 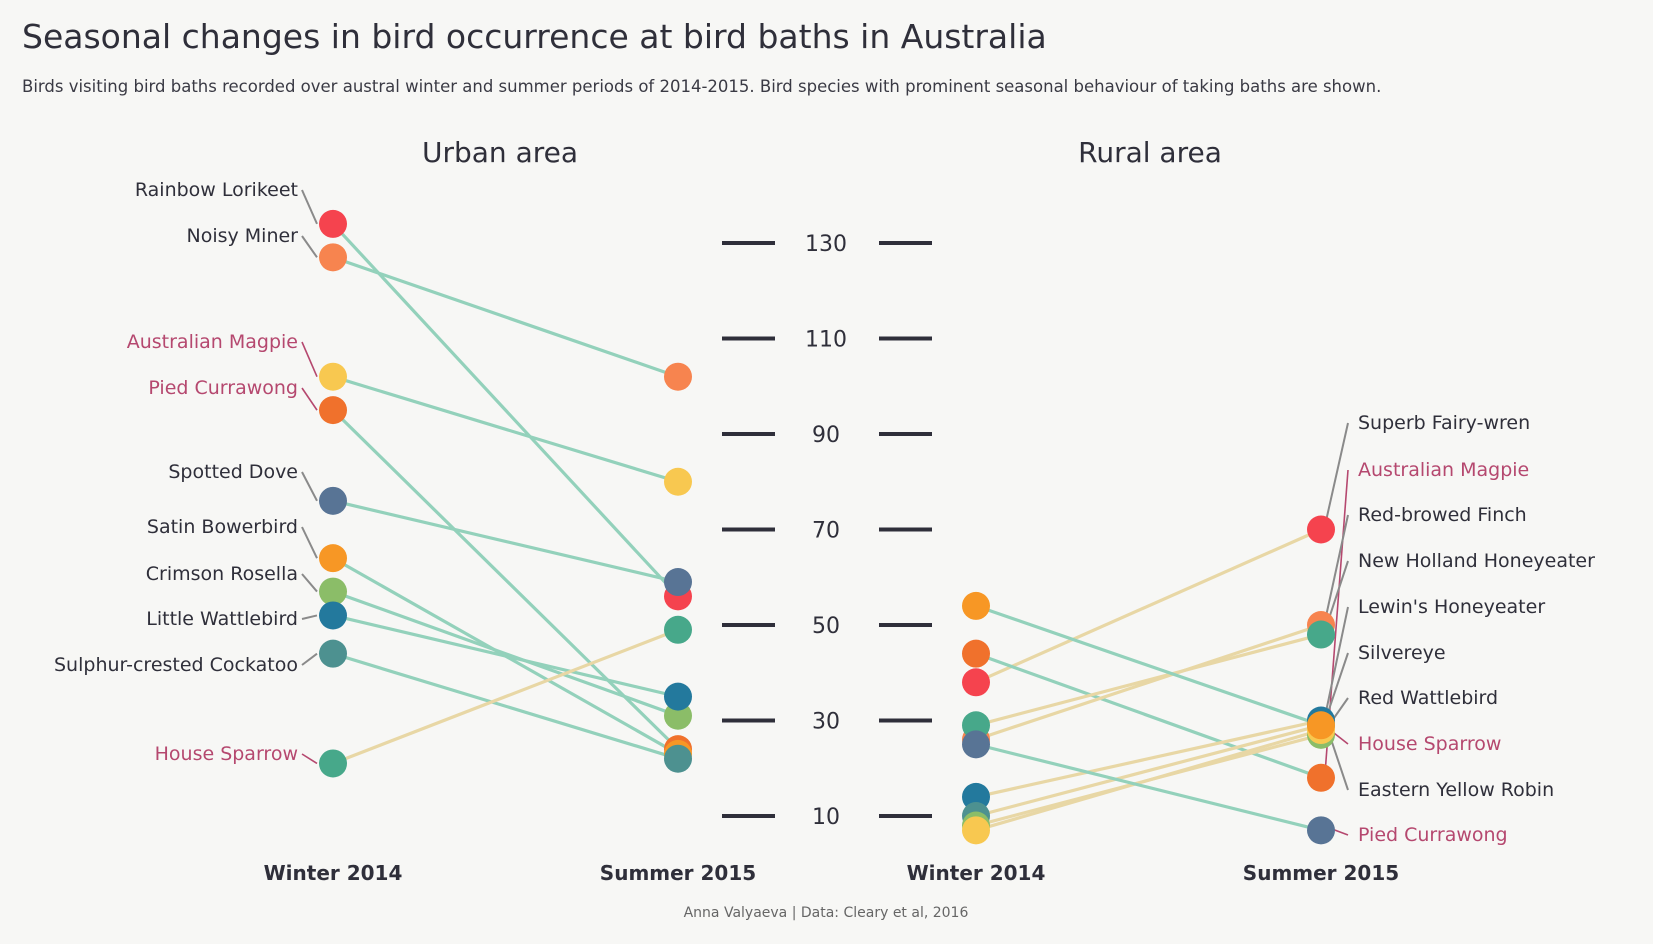 What do you see at coordinates (1402, 653) in the screenshot?
I see `species-label: Silvereye` at bounding box center [1402, 653].